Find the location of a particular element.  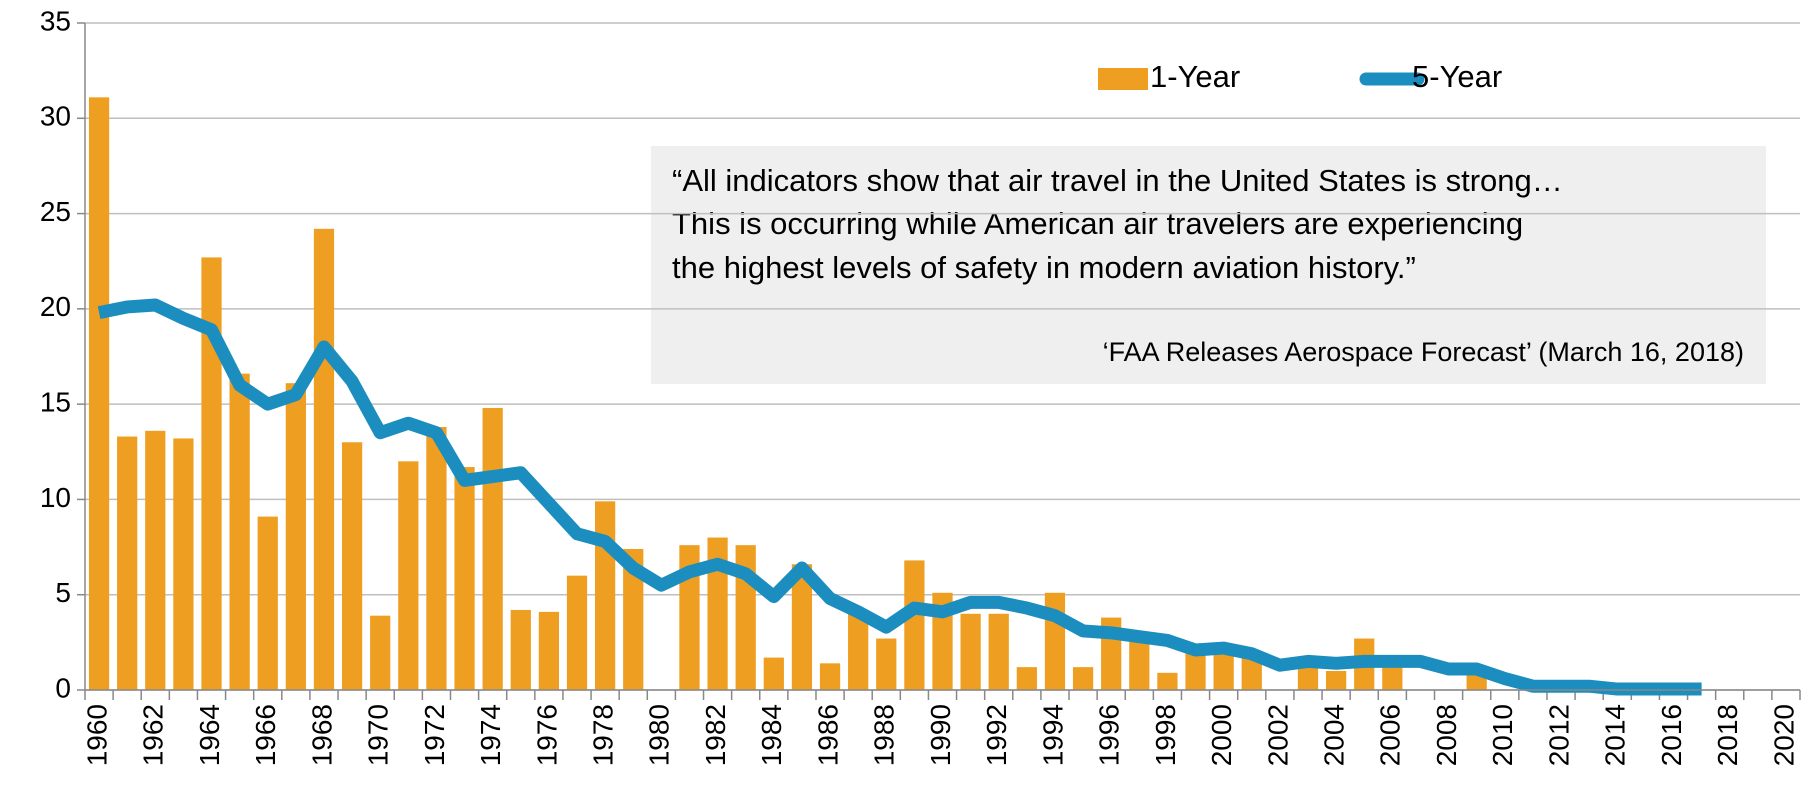

x-tick-label: 1984 is located at coordinates (771, 735).